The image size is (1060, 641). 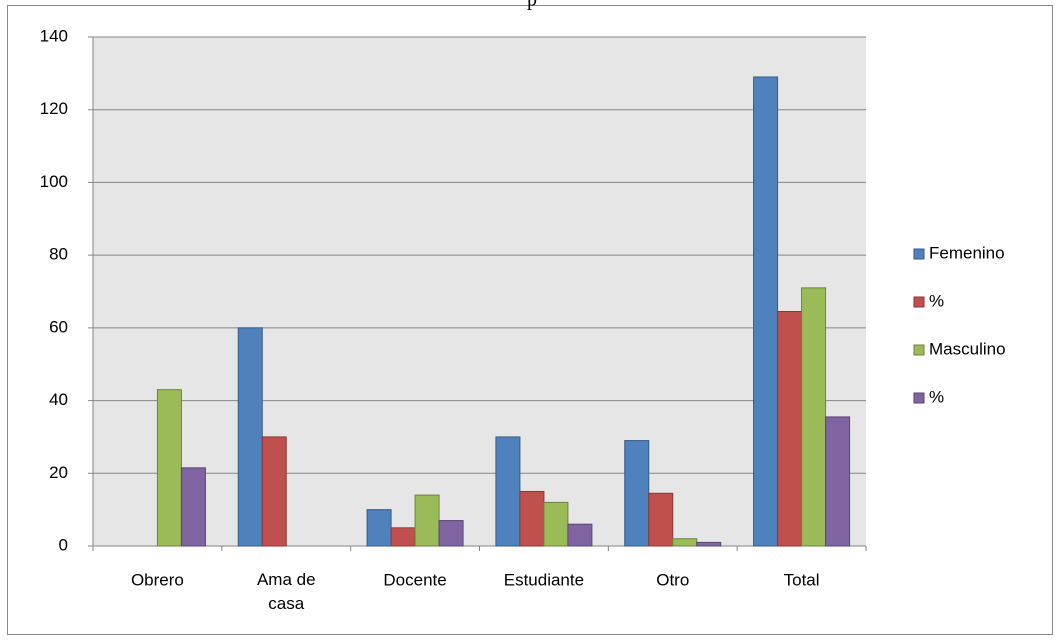 I want to click on y-tick-label: 120, so click(x=54, y=108).